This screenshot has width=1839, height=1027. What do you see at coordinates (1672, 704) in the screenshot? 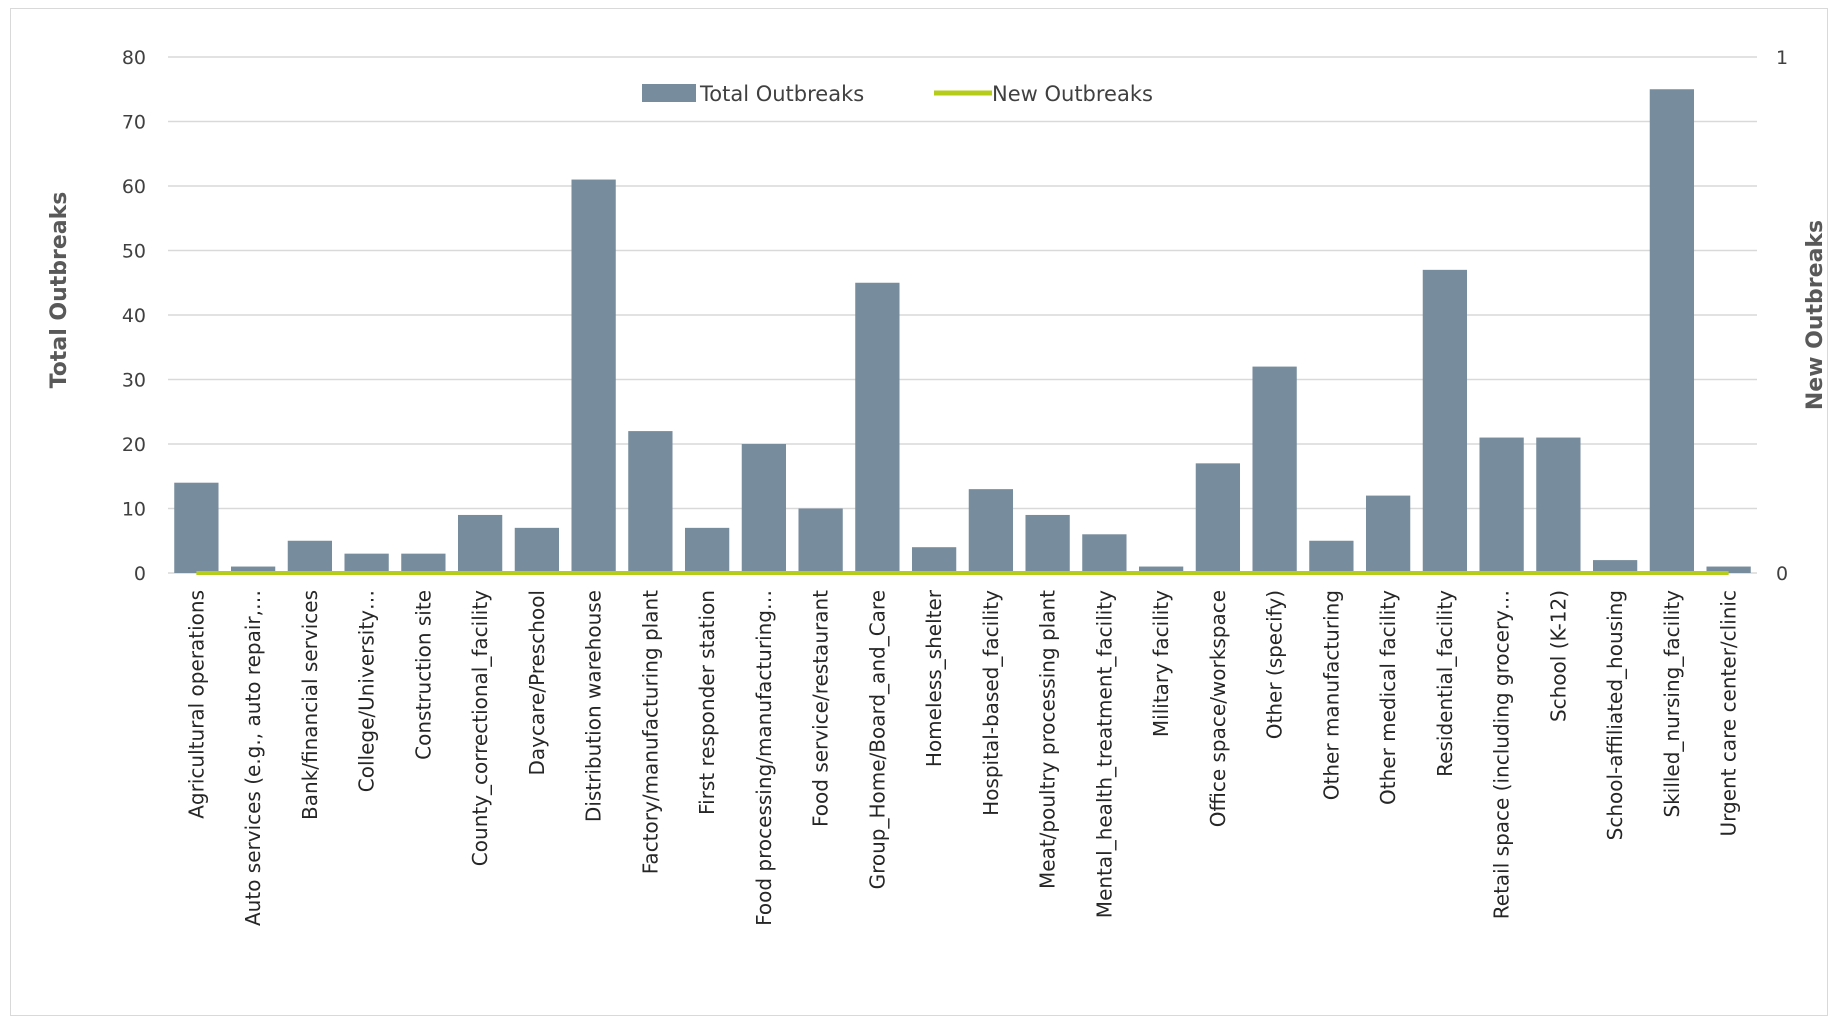
I see `category-label: Skilled_nursing_facility` at bounding box center [1672, 704].